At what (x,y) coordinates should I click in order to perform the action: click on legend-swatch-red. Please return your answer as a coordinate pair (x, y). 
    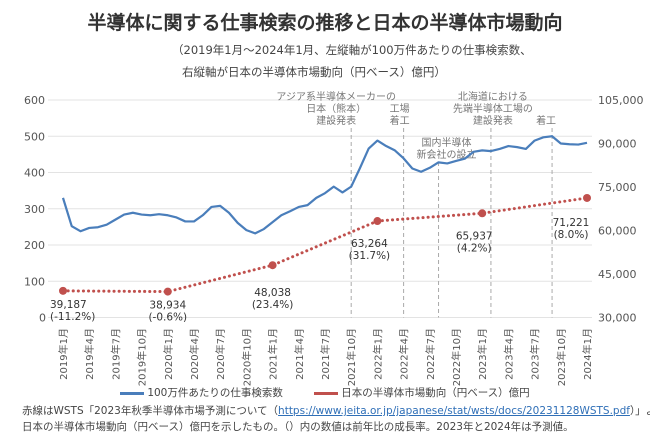
    Looking at the image, I should click on (326, 393).